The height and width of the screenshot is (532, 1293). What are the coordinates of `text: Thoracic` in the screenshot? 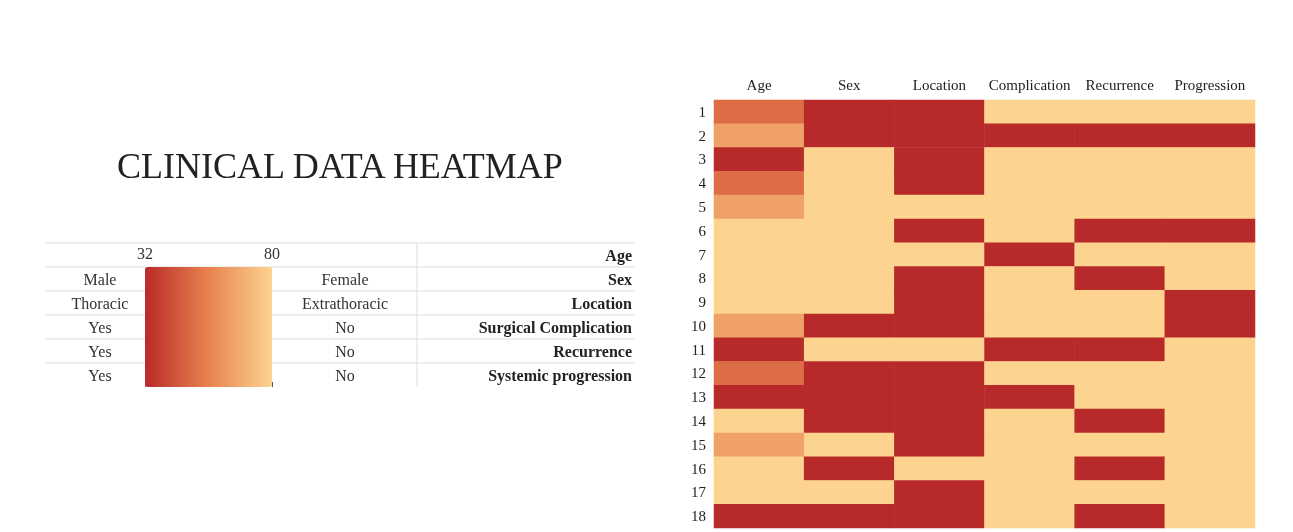 It's located at (100, 303).